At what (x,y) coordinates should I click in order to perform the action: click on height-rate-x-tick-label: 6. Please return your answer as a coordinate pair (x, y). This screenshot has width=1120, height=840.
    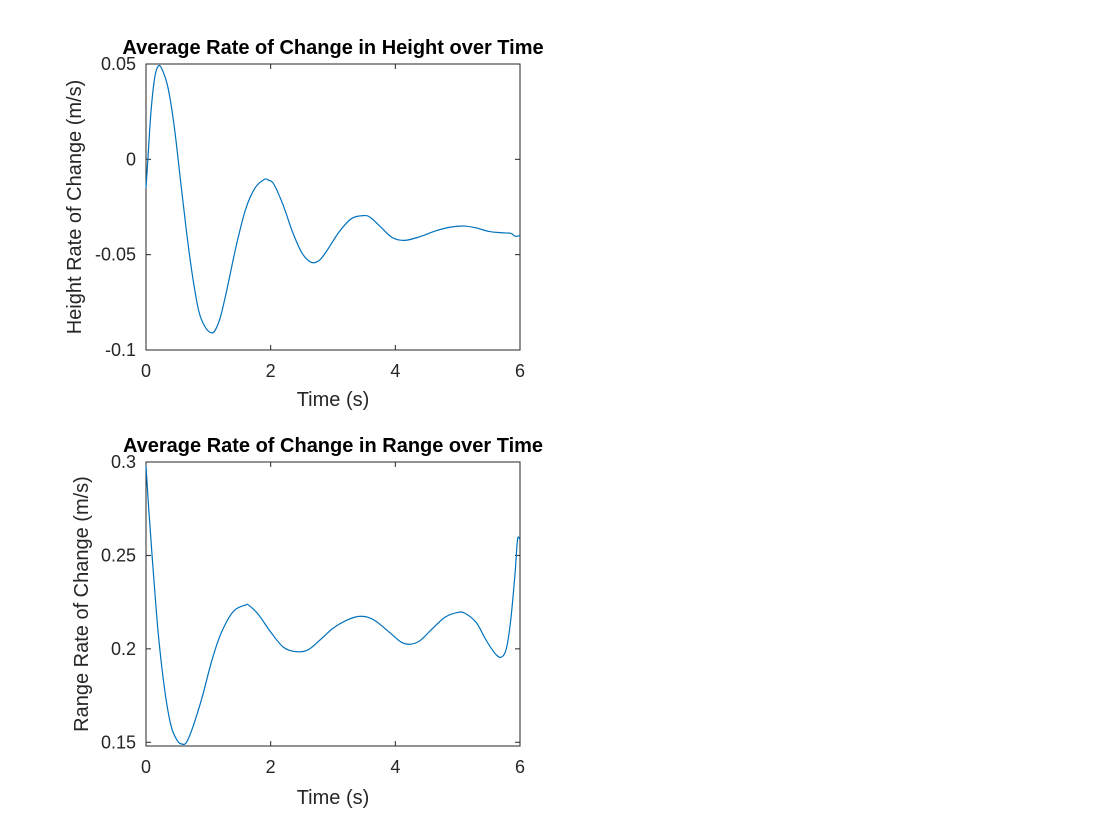
    Looking at the image, I should click on (520, 371).